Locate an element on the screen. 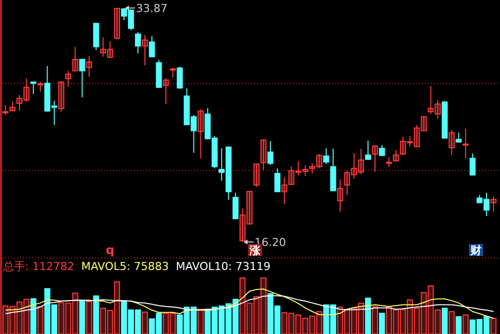 Image resolution: width=500 pixels, height=334 pixels. series-label: 总手: 112782 is located at coordinates (38, 266).